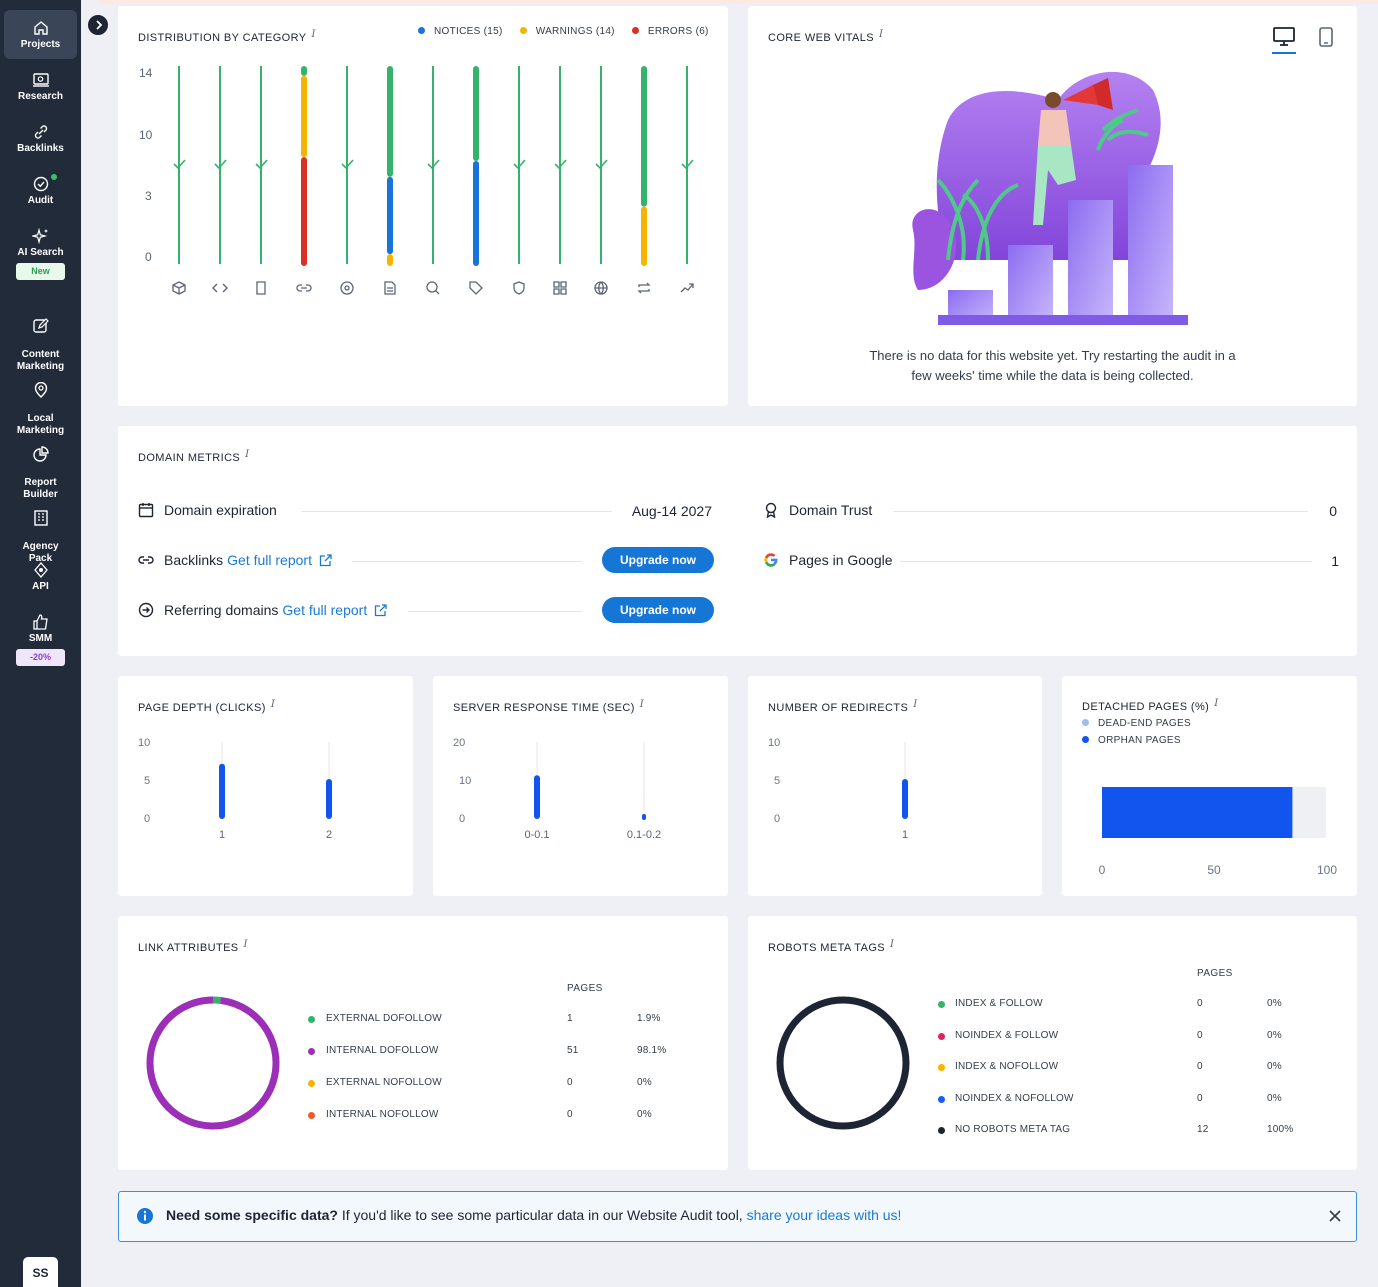 The height and width of the screenshot is (1287, 1378). What do you see at coordinates (40, 640) in the screenshot?
I see `sidebar-item-smm: SMM -20%` at bounding box center [40, 640].